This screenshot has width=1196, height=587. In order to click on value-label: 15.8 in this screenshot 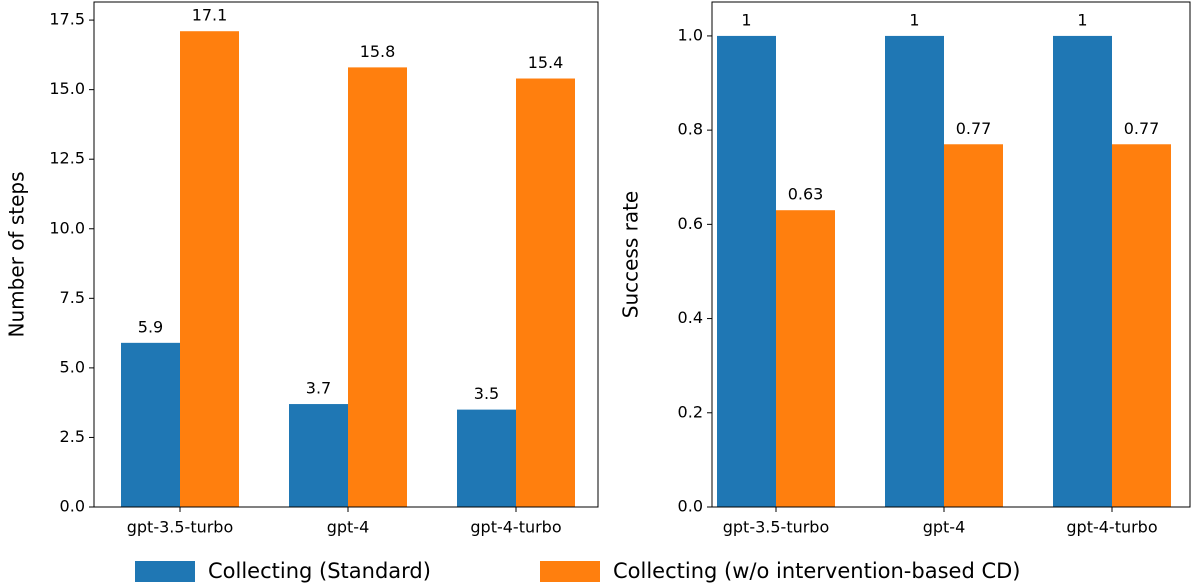, I will do `click(378, 51)`.